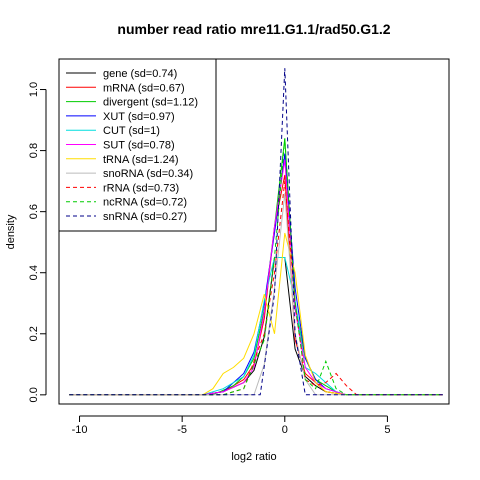 The height and width of the screenshot is (480, 480). I want to click on legend-label-7: snoRNA (sd=0.34), so click(148, 174).